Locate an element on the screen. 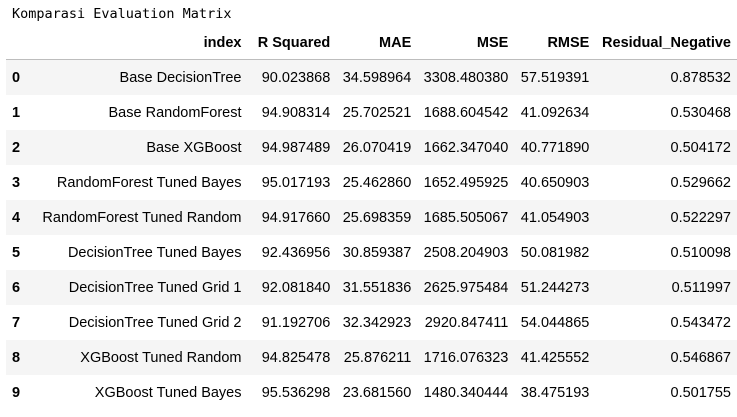 This screenshot has height=417, width=737. cell-mse: 1685.505067 is located at coordinates (466, 217).